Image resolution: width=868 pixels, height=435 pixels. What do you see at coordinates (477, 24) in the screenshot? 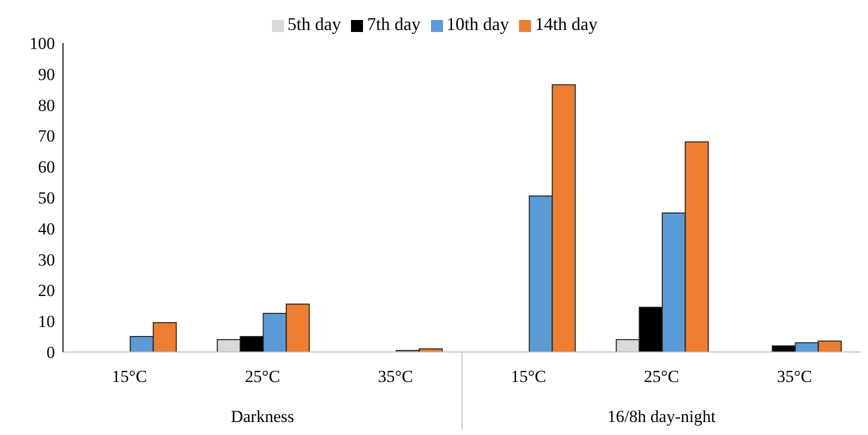
I see `legend-label: 10th day` at bounding box center [477, 24].